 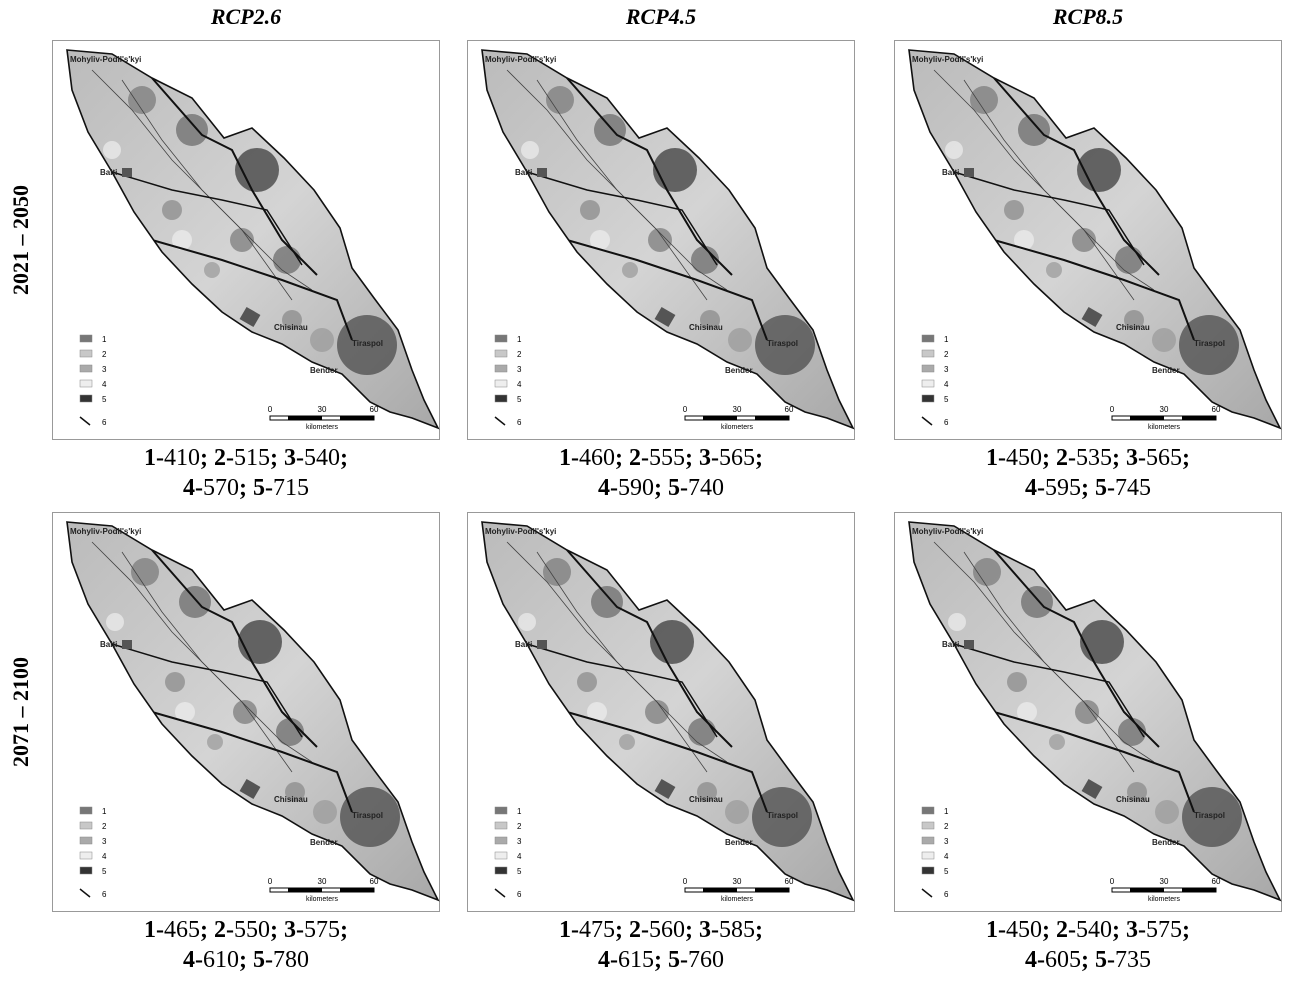 What do you see at coordinates (290, 960) in the screenshot?
I see `caption-value: 780` at bounding box center [290, 960].